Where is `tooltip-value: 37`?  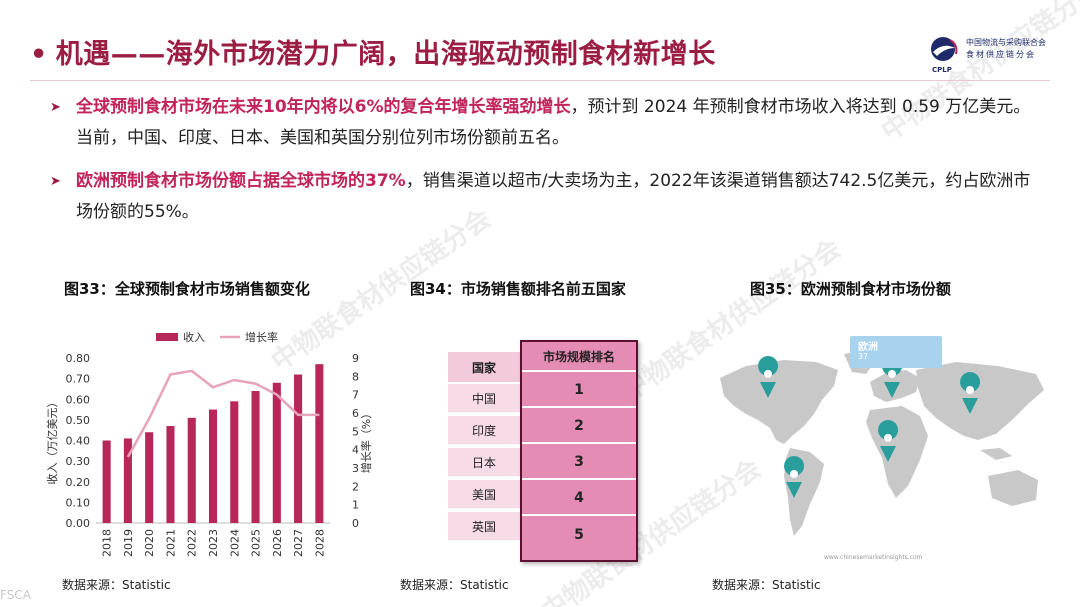 tooltip-value: 37 is located at coordinates (863, 356).